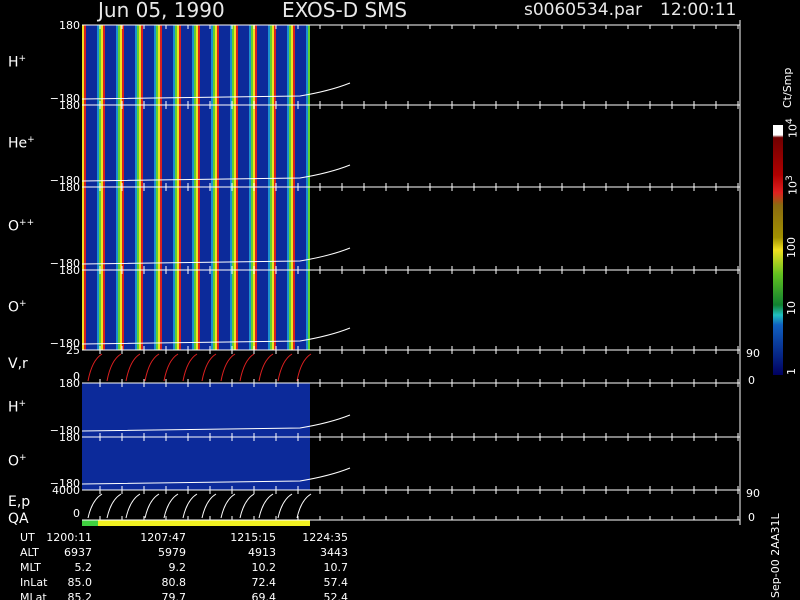  What do you see at coordinates (34, 582) in the screenshot?
I see `footer-label: InLat` at bounding box center [34, 582].